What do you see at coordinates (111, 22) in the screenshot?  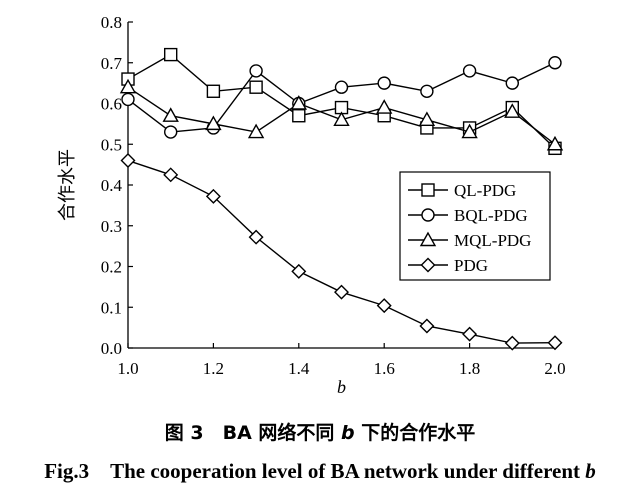 I see `y-tick-label: 0.8` at bounding box center [111, 22].